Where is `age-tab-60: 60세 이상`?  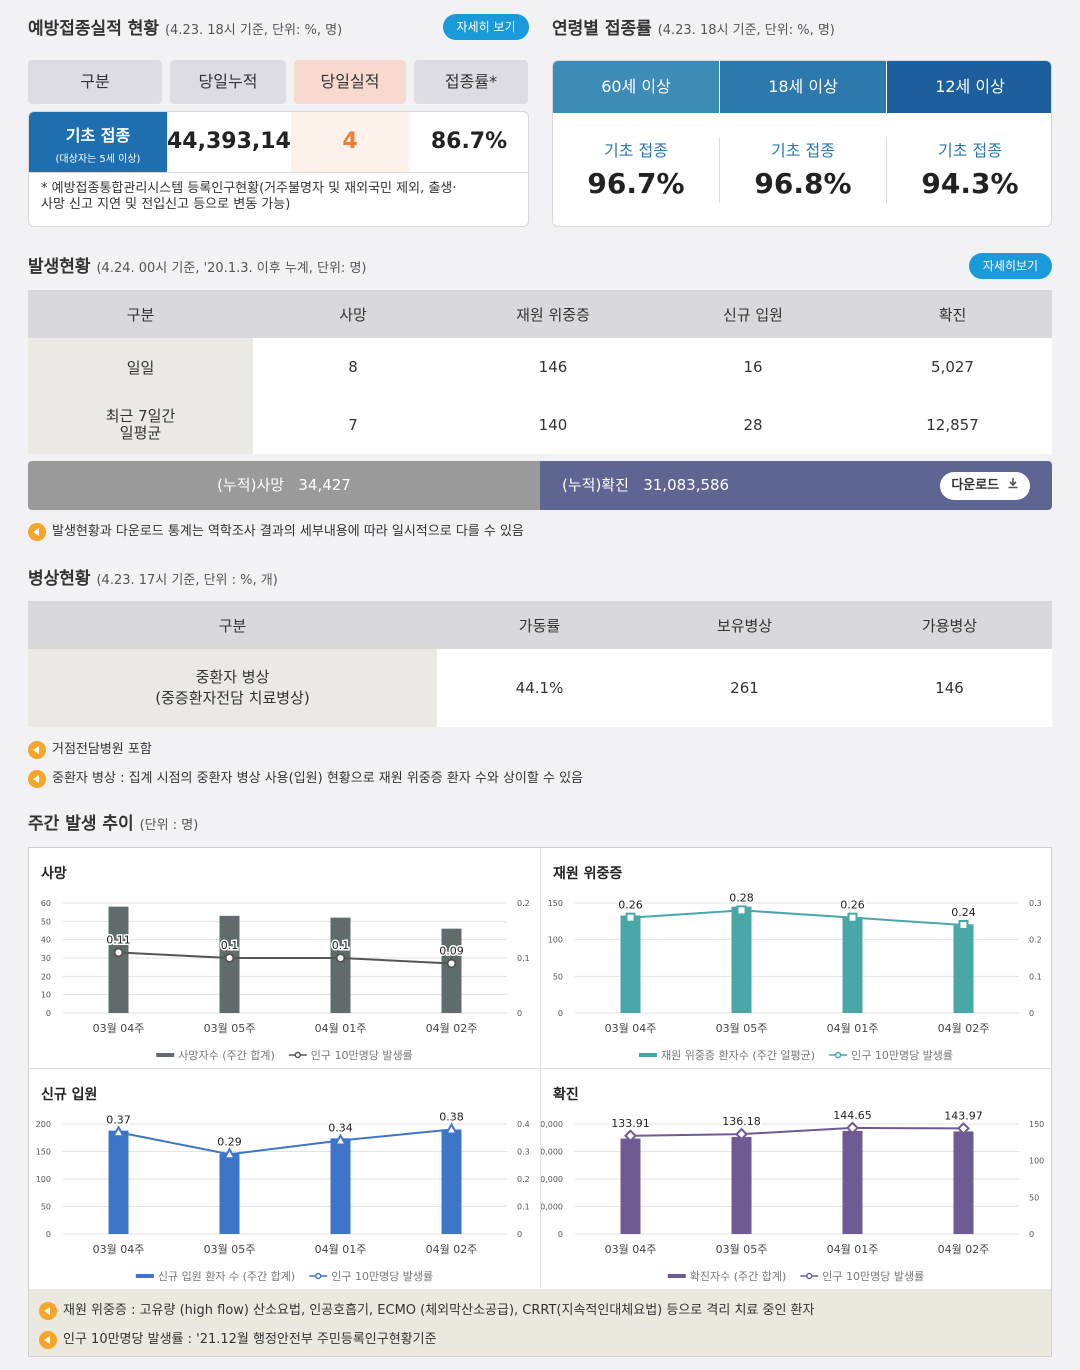 age-tab-60: 60세 이상 is located at coordinates (636, 87).